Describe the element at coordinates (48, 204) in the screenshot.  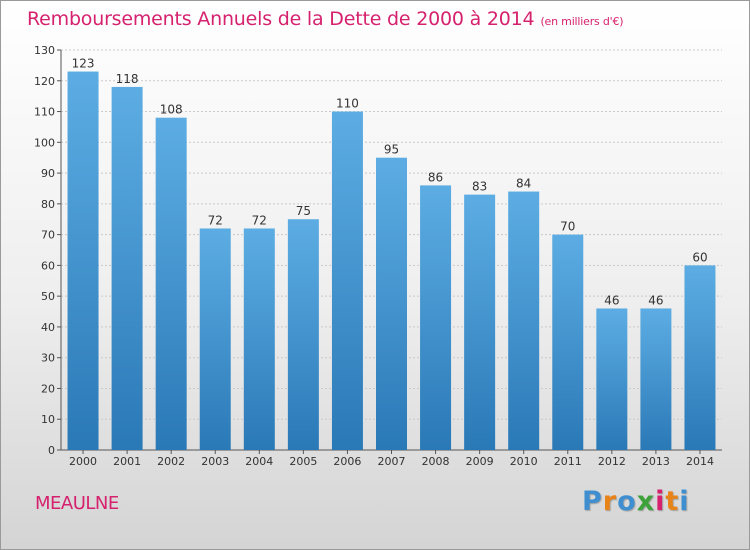
I see `y-tick-label: 80` at that location.